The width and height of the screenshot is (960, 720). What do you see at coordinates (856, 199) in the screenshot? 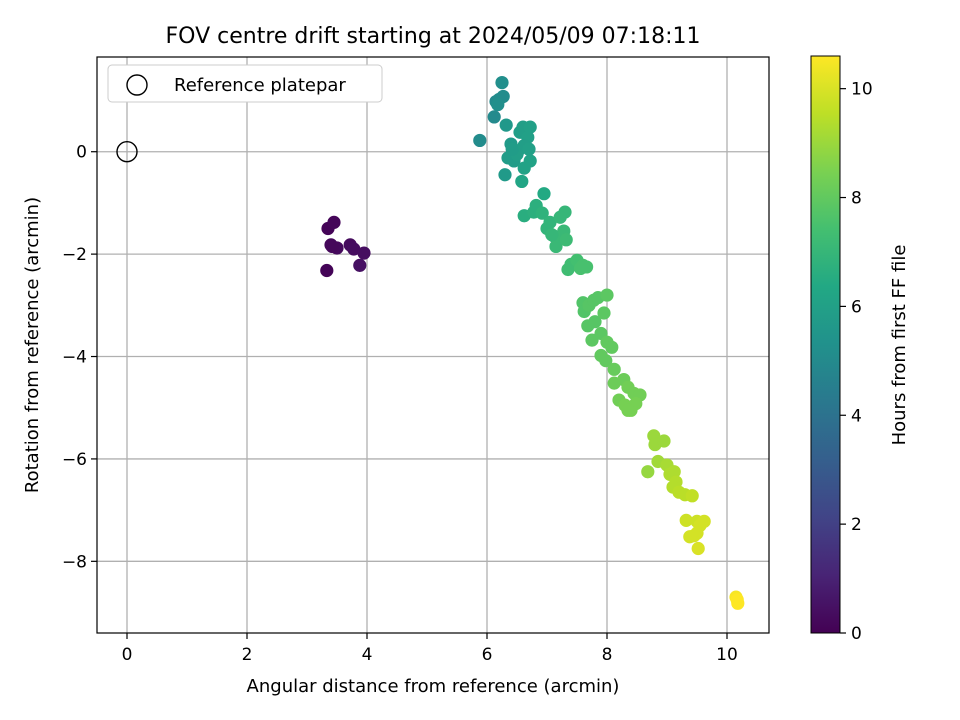
I see `colorbar-tick-label: 8` at bounding box center [856, 199].